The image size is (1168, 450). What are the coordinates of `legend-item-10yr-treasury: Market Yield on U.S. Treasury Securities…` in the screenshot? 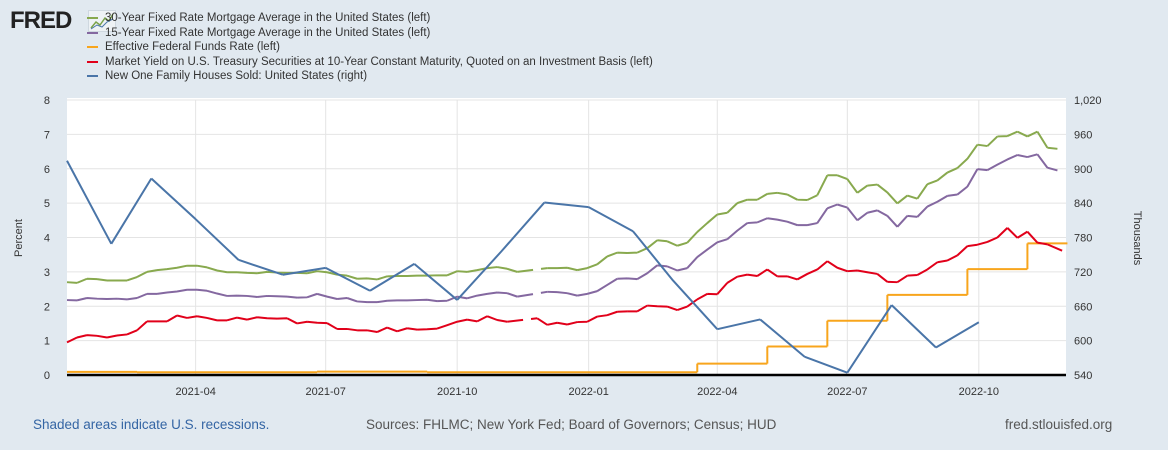 It's located at (370, 62).